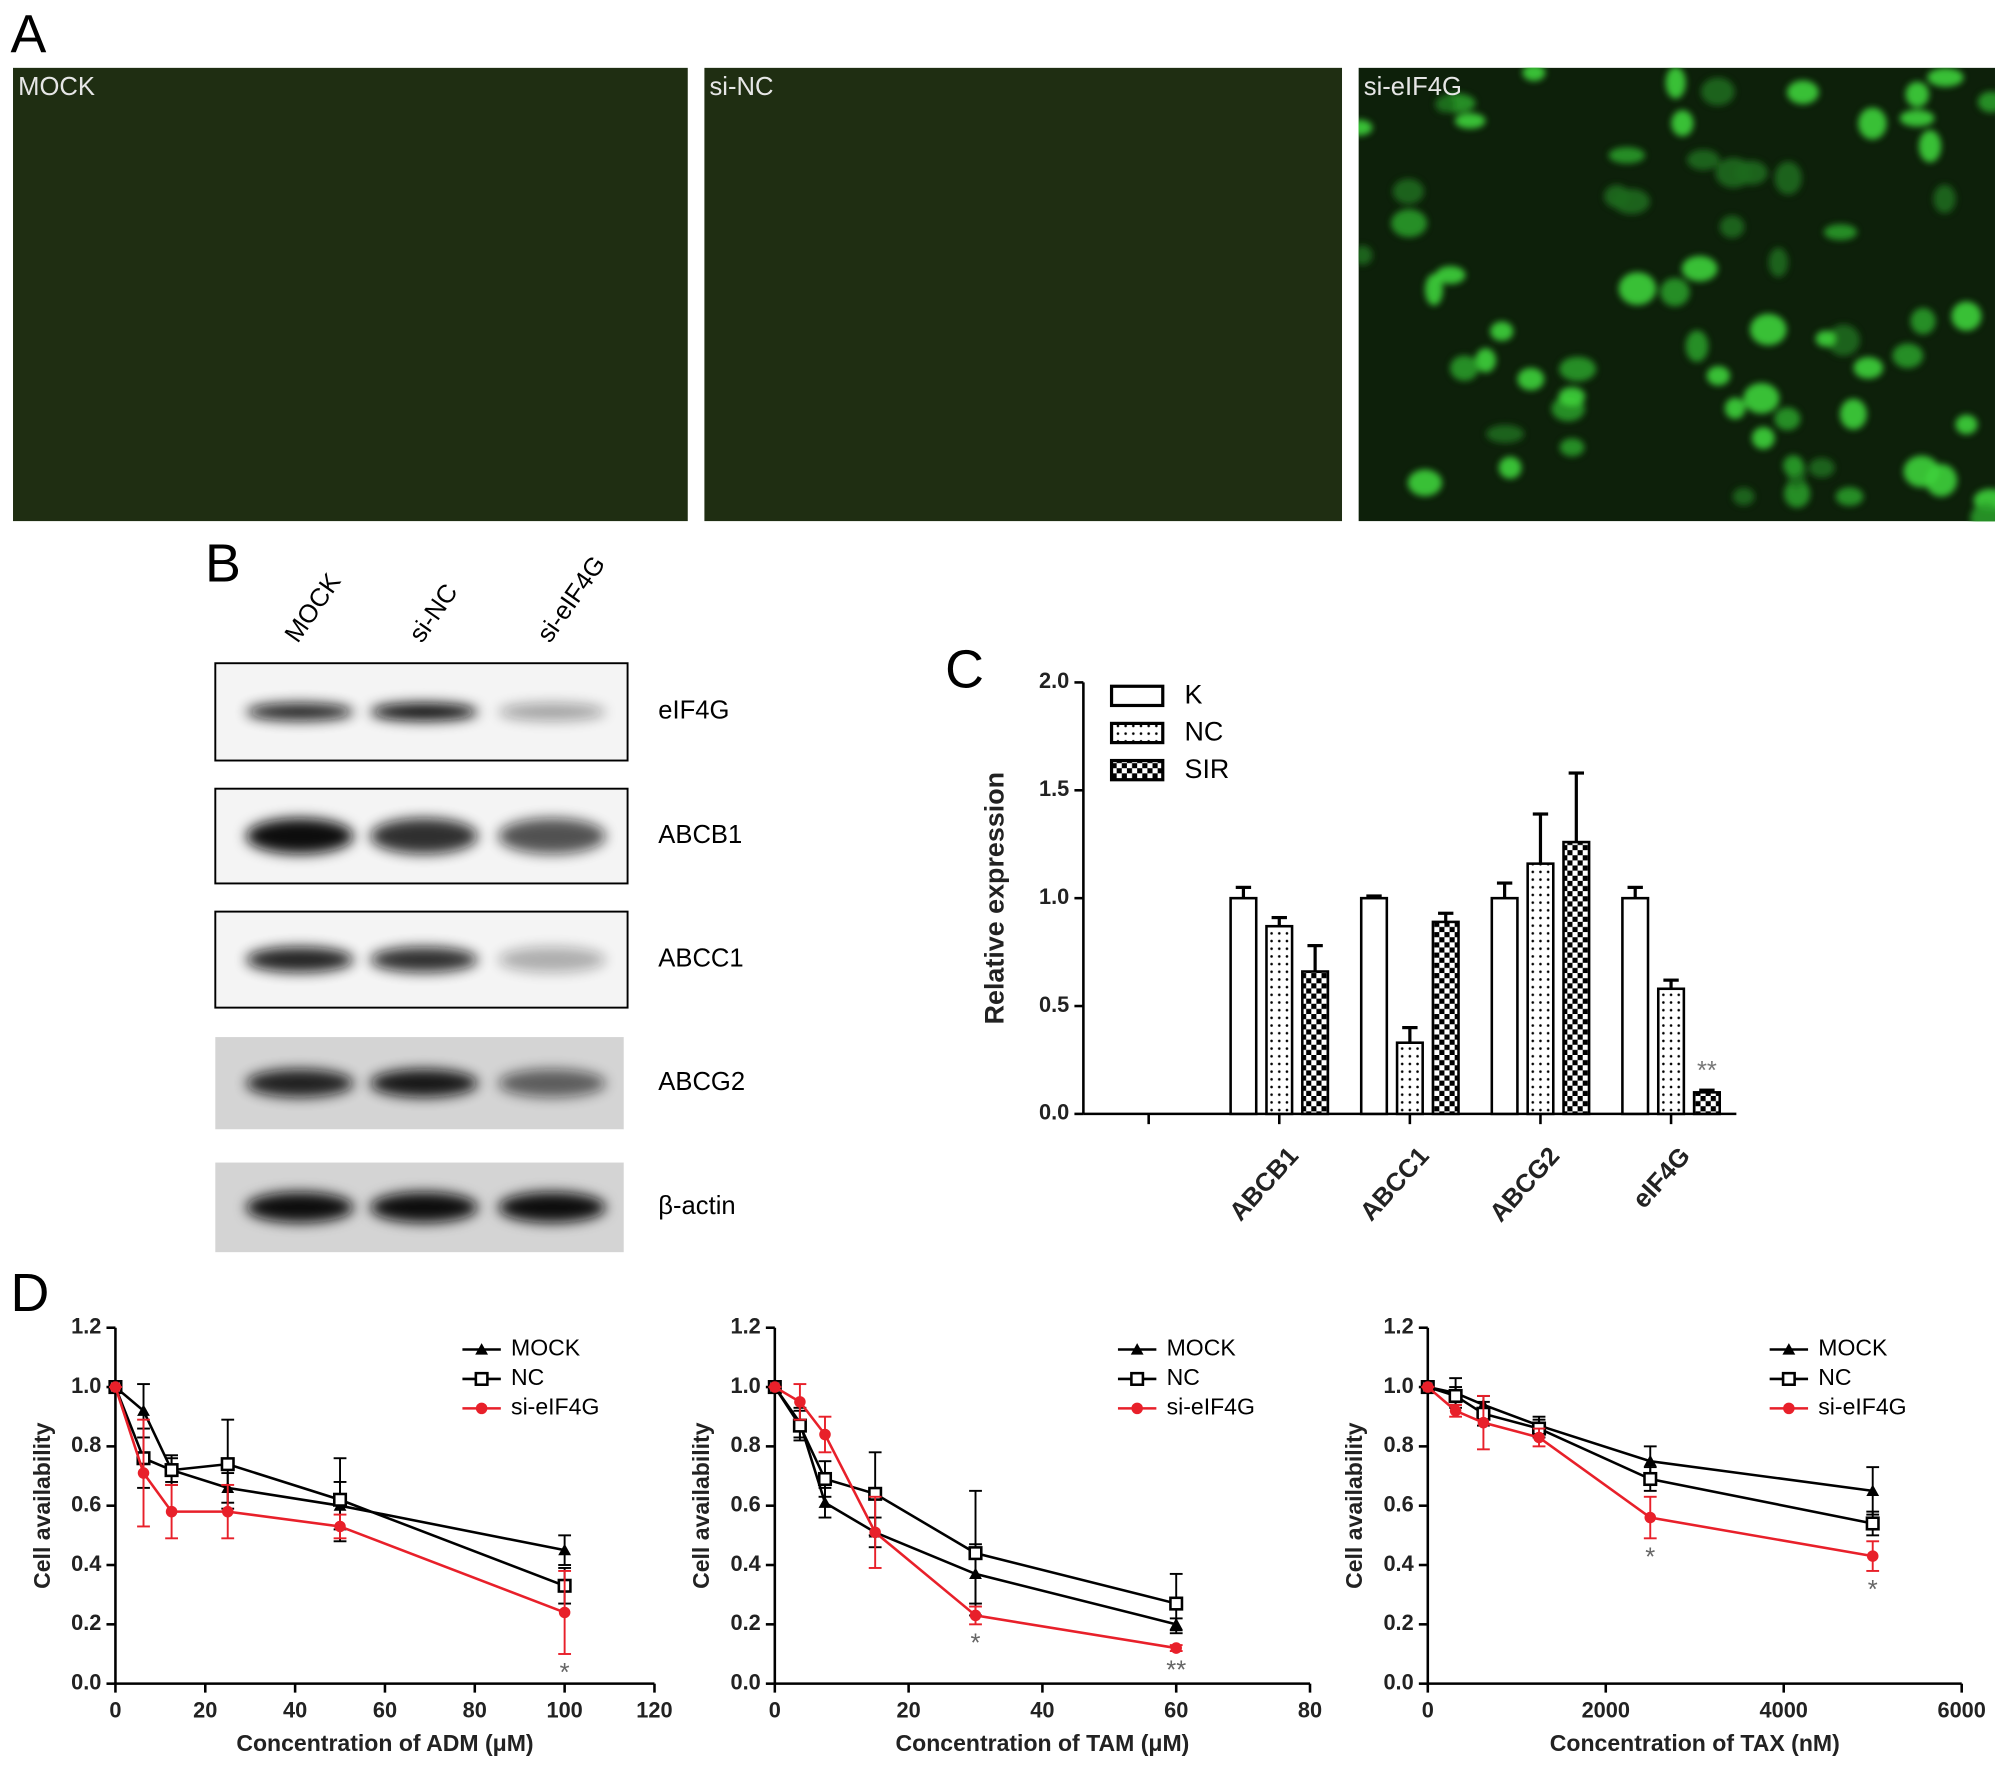 The image size is (2008, 1772). What do you see at coordinates (693, 711) in the screenshot?
I see `band-label: eIF4G` at bounding box center [693, 711].